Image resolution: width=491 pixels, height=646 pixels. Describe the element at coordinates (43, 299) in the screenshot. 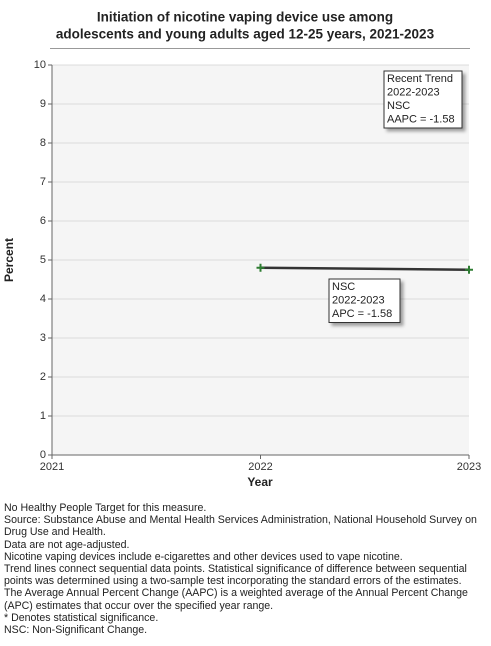

I see `y-tick-label: 4` at that location.